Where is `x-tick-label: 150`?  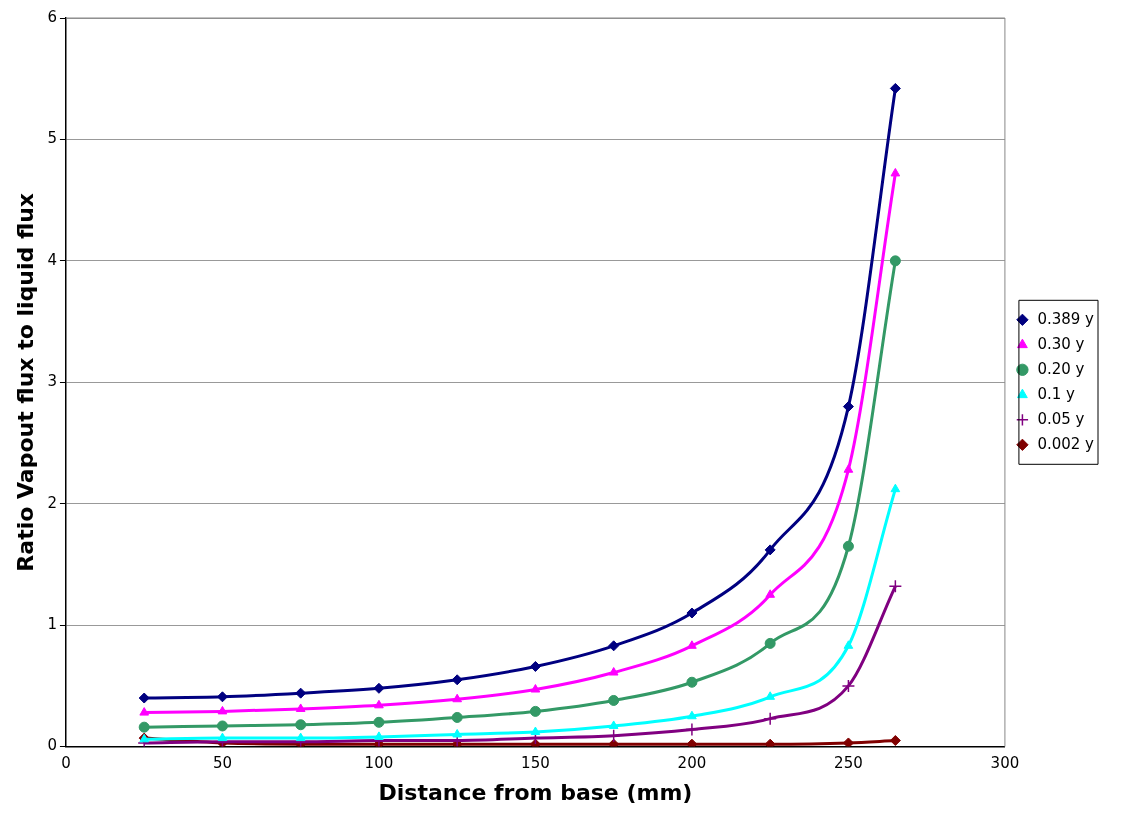 x-tick-label: 150 is located at coordinates (535, 763).